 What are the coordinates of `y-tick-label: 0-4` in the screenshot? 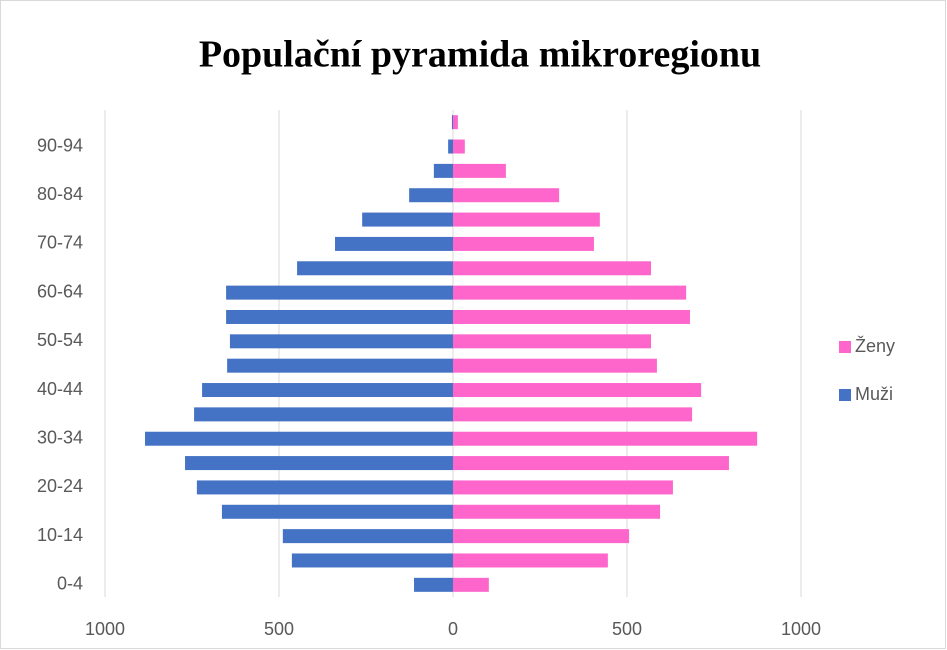 It's located at (70, 584).